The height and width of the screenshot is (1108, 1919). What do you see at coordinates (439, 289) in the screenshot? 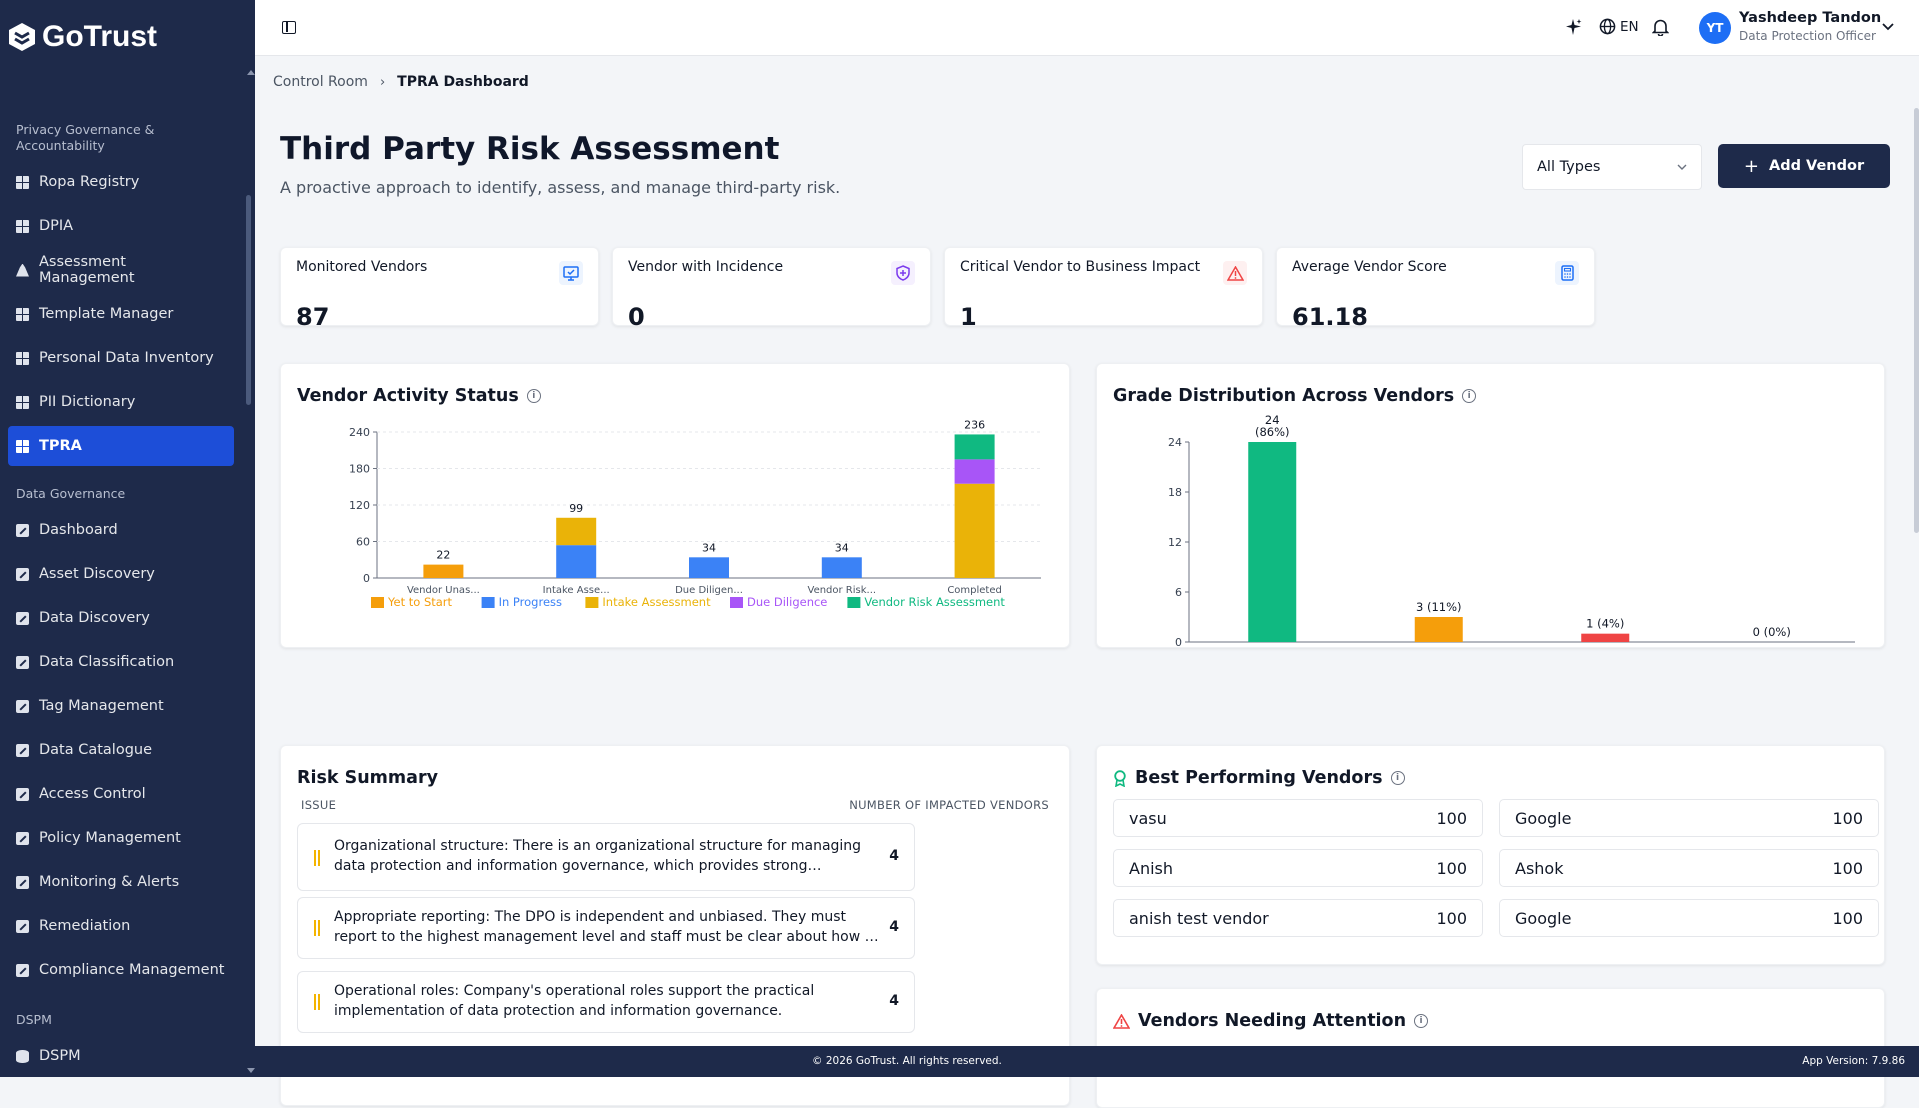
I see `kpi-card-monitored-vendors: Monitored Vendors 87` at bounding box center [439, 289].